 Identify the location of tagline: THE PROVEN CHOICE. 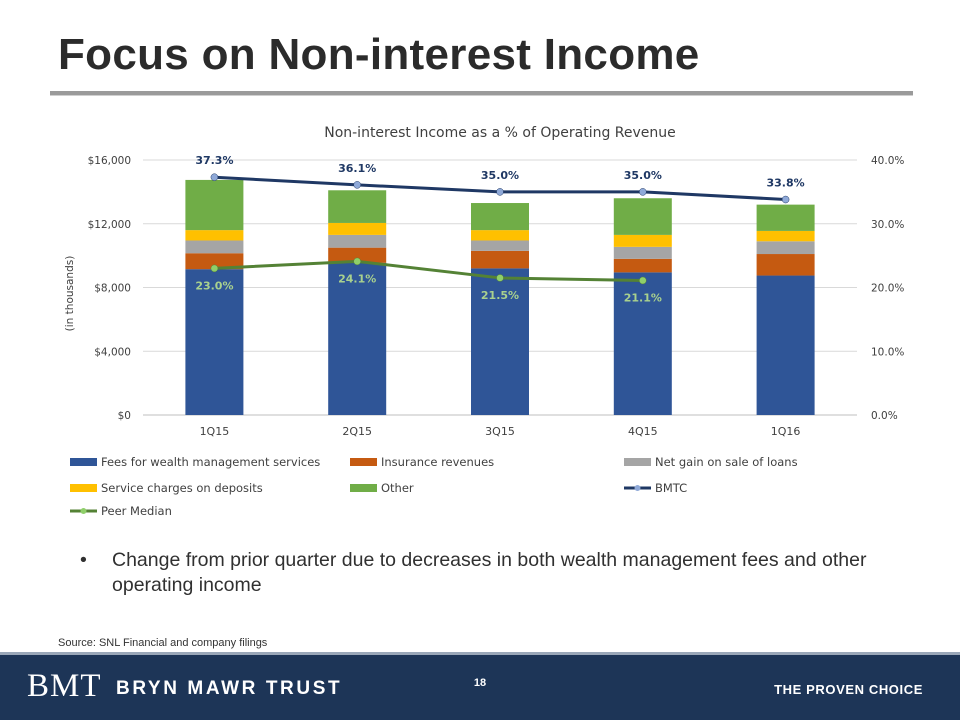
(848, 689).